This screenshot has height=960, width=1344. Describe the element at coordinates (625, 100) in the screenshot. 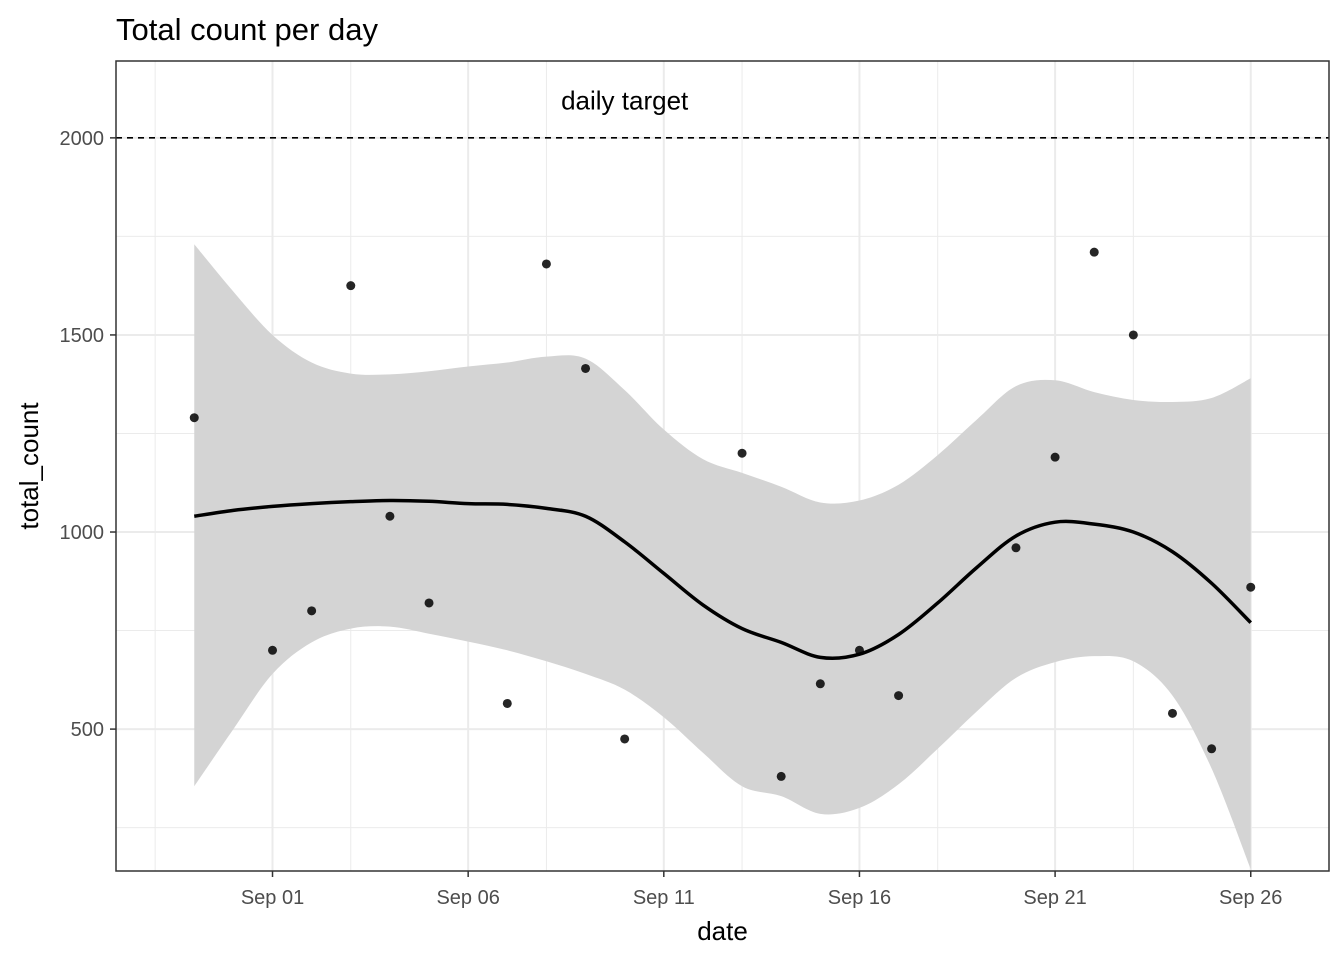

I see `daily-target-label: daily target` at that location.